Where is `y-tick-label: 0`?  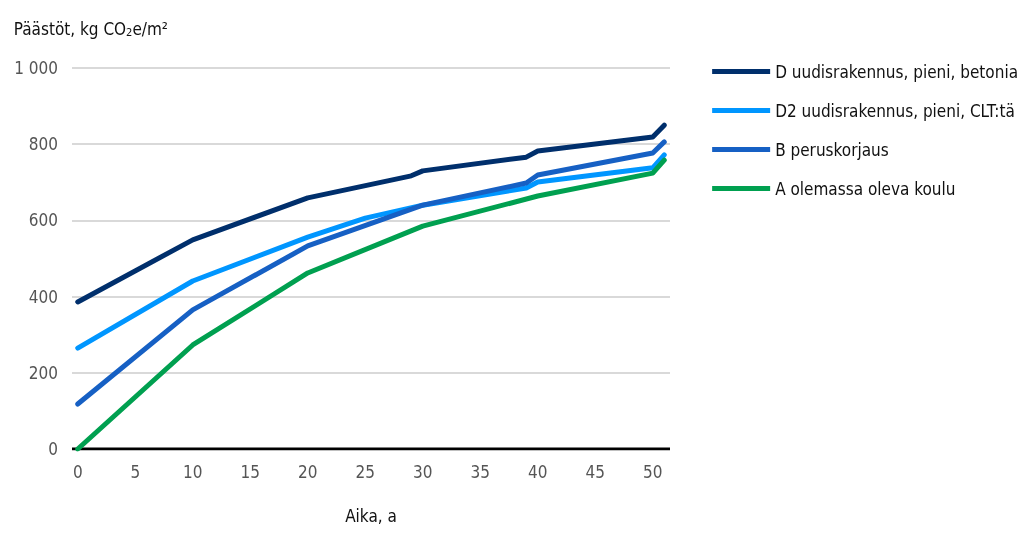 y-tick-label: 0 is located at coordinates (53, 449).